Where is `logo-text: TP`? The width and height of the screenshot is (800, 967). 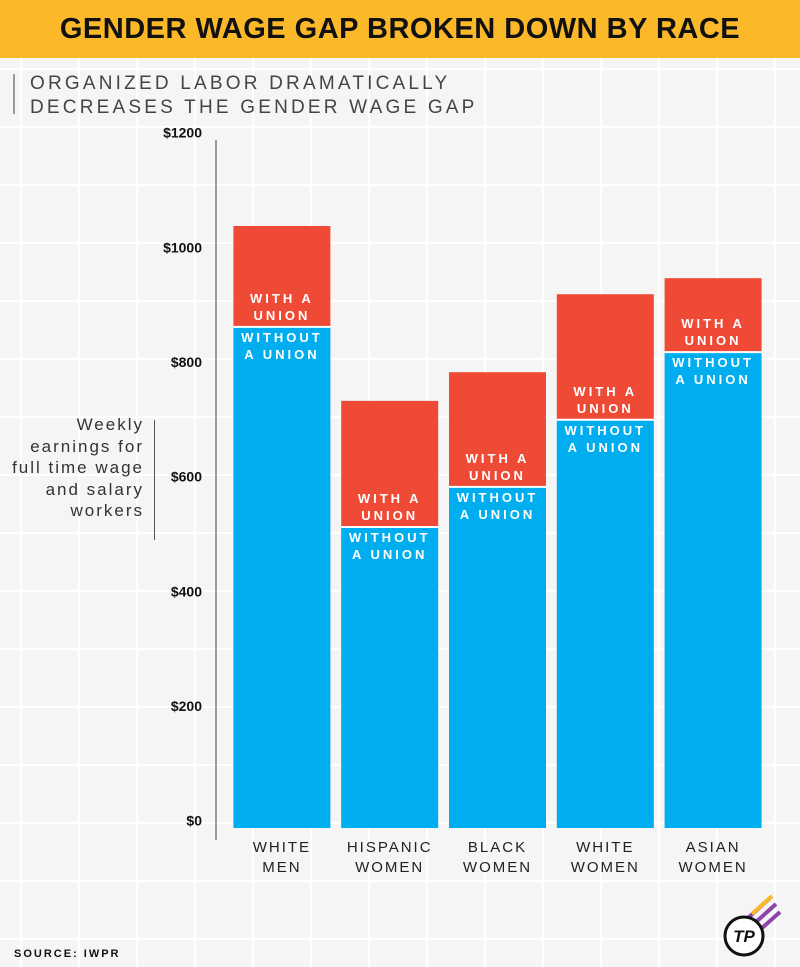
logo-text: TP is located at coordinates (744, 936).